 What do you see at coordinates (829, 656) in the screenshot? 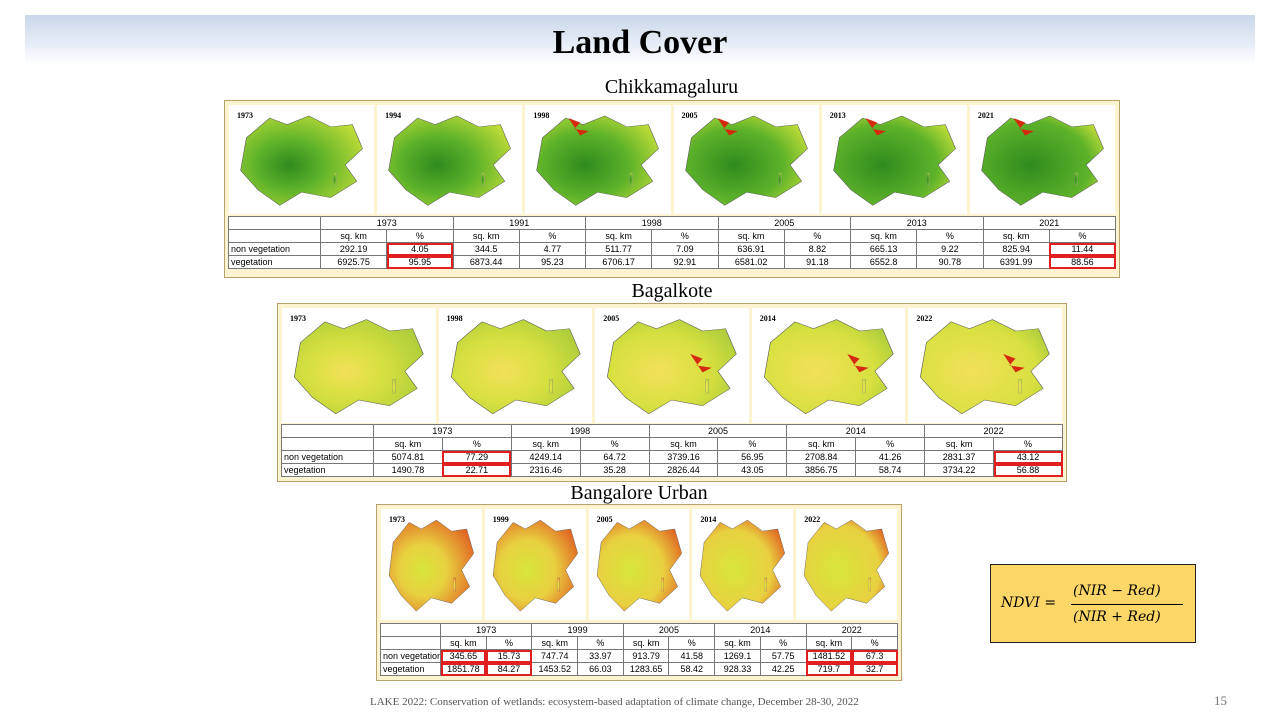
I see `table-cell: 1481.52` at bounding box center [829, 656].